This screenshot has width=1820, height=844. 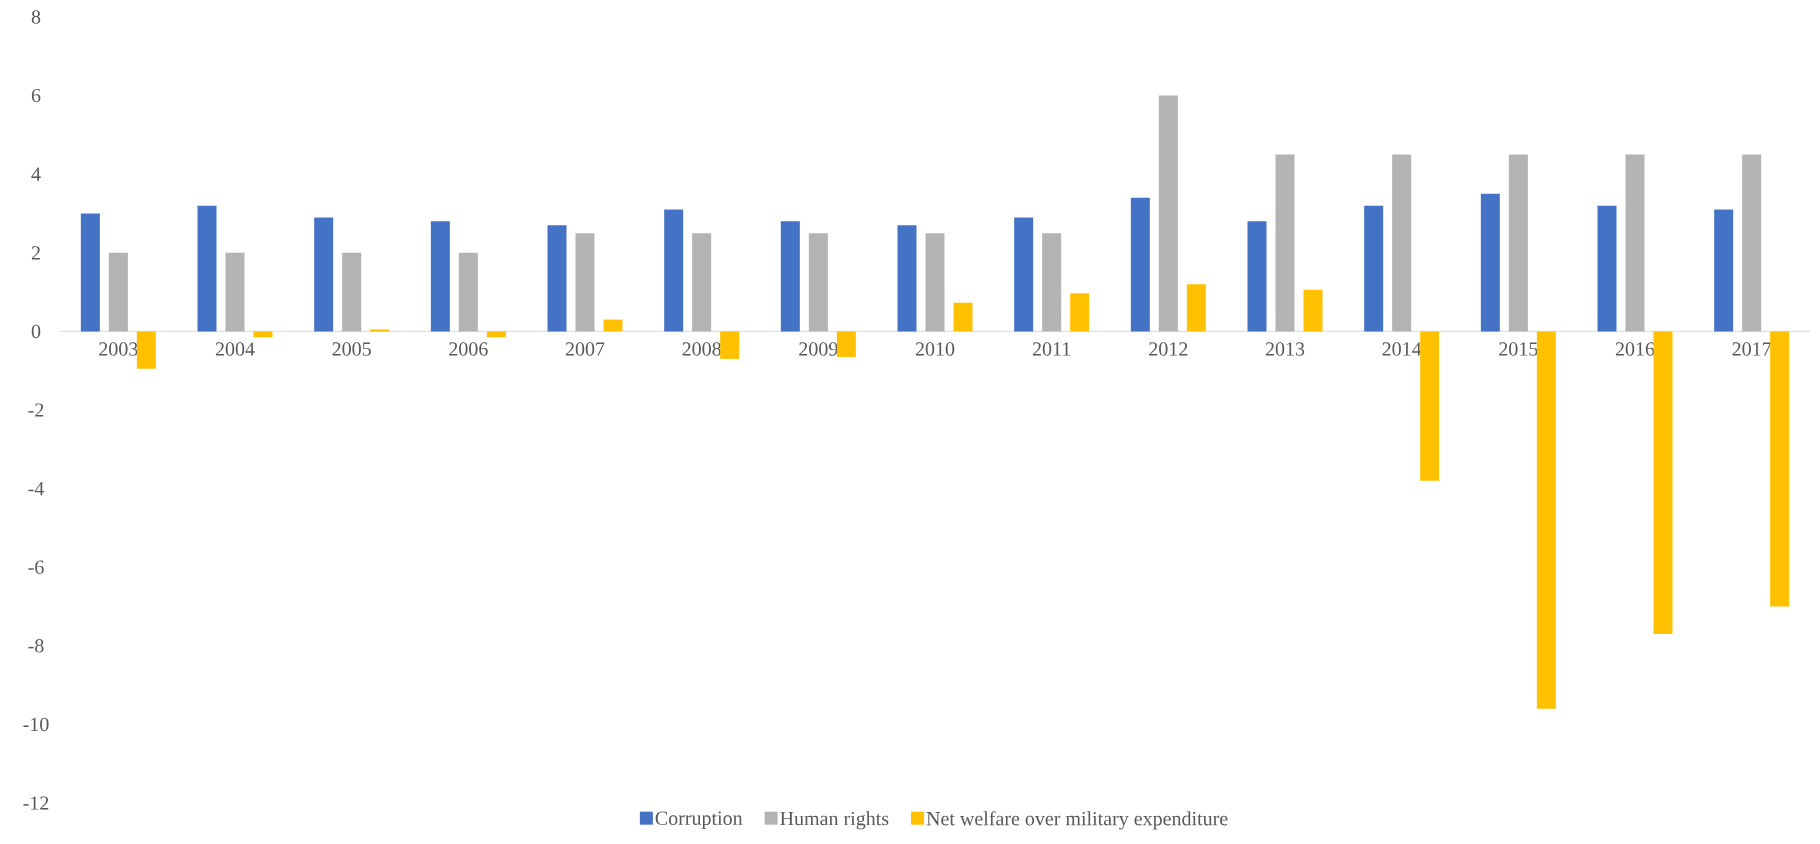 What do you see at coordinates (834, 820) in the screenshot?
I see `legend-label: Human rights` at bounding box center [834, 820].